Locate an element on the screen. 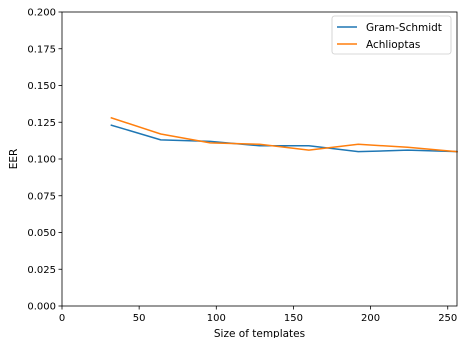 Image resolution: width=458 pixels, height=338 pixels. x-tick-label: 250 is located at coordinates (447, 318).